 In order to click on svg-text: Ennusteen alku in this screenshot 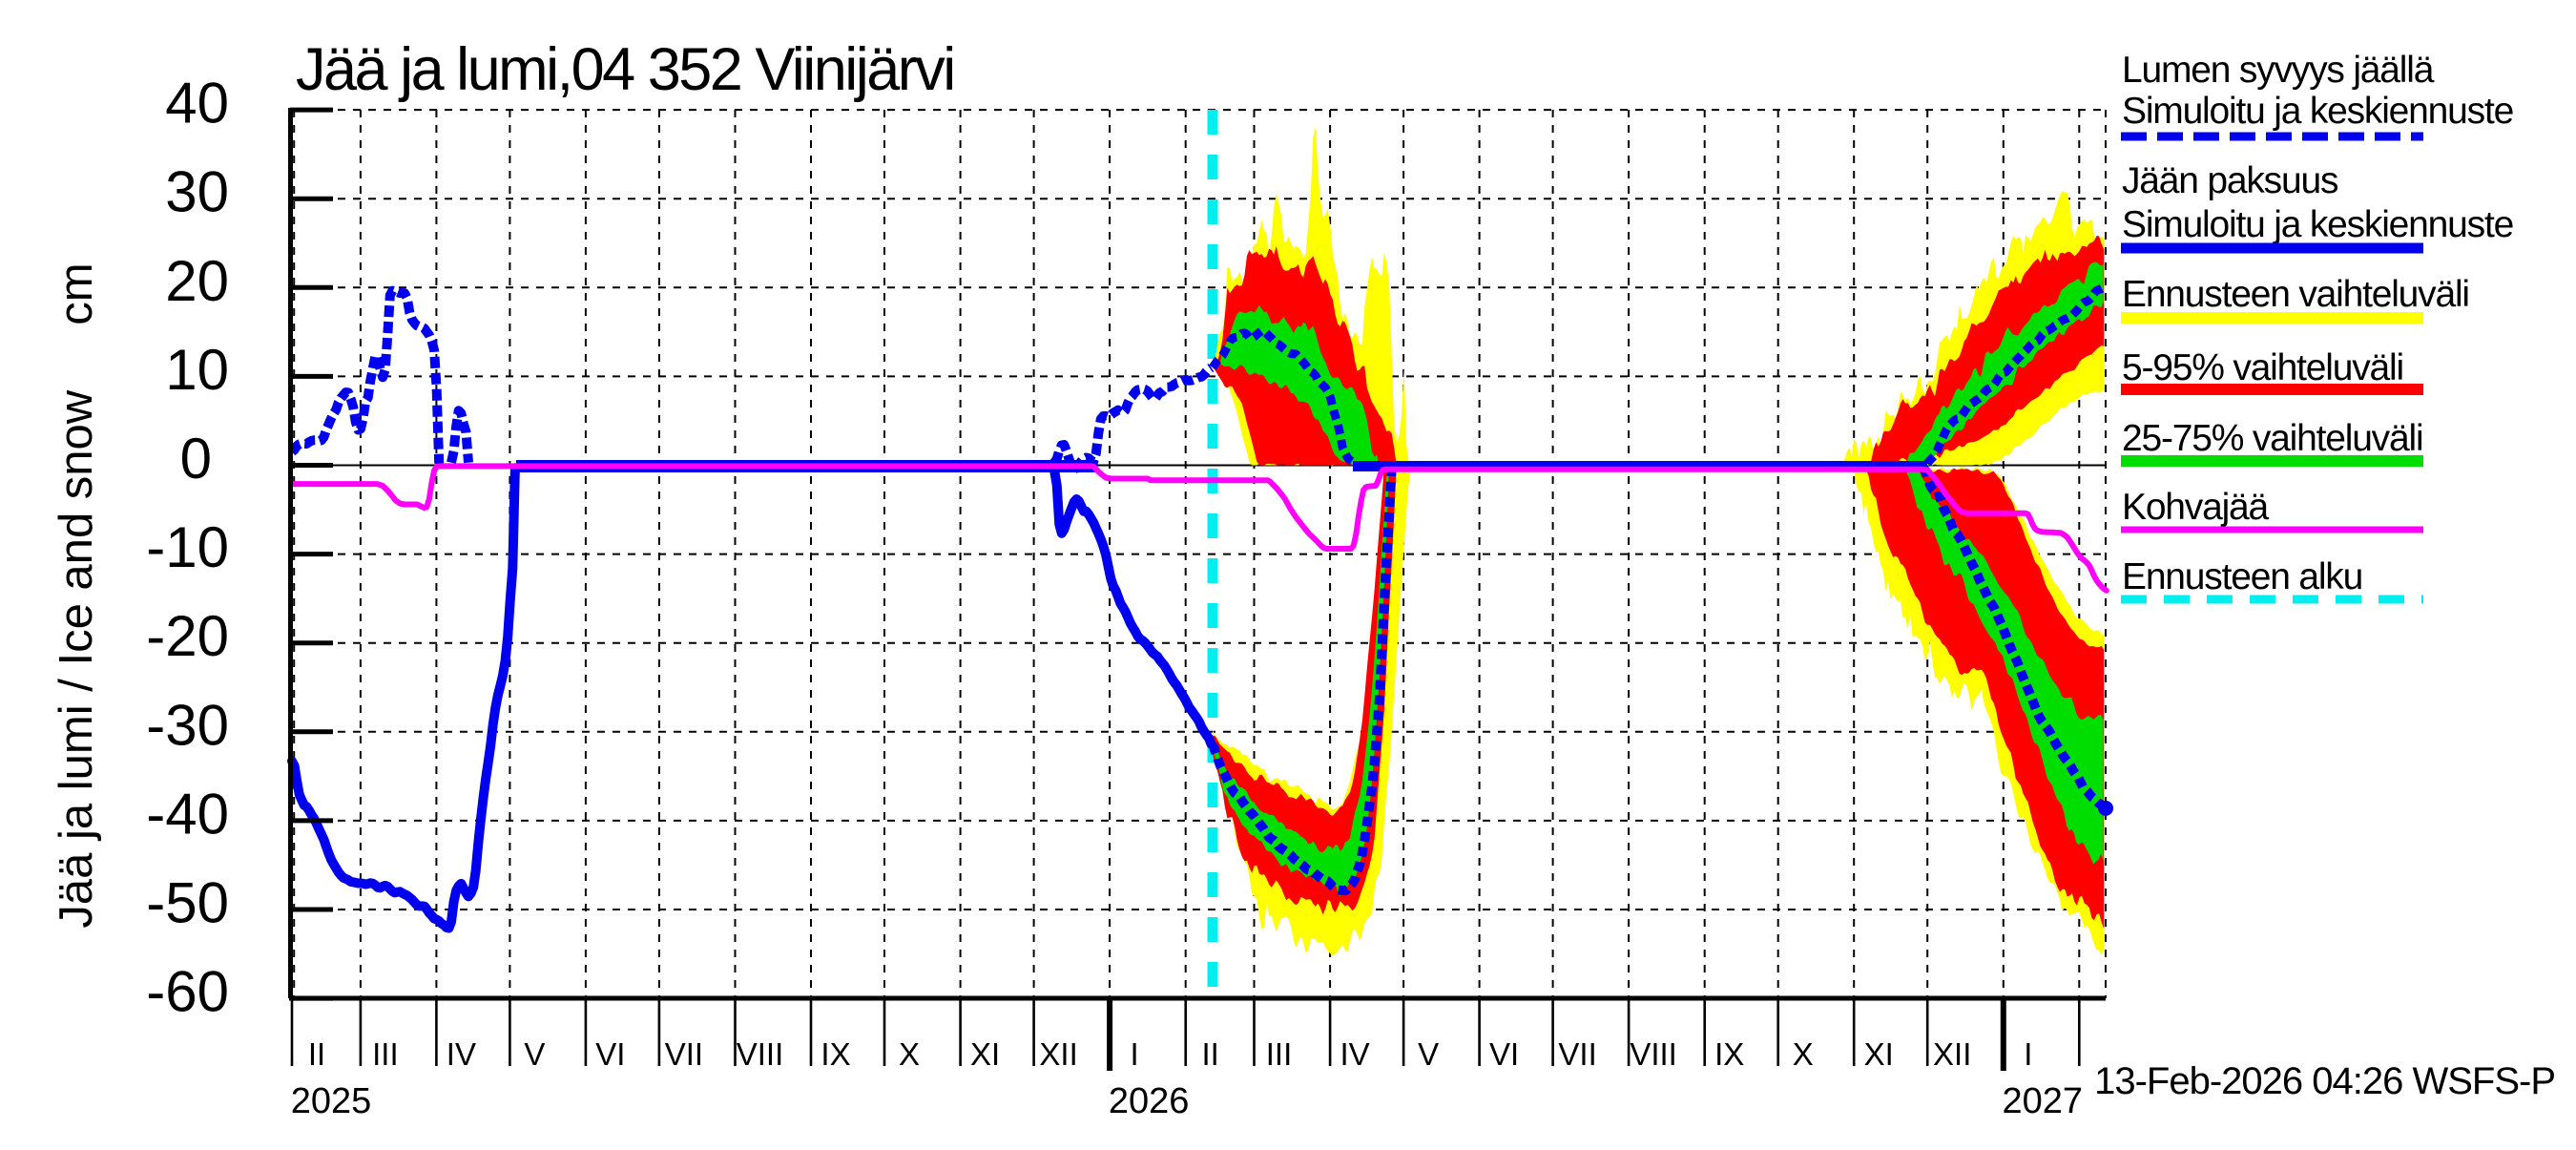, I will do `click(2242, 576)`.